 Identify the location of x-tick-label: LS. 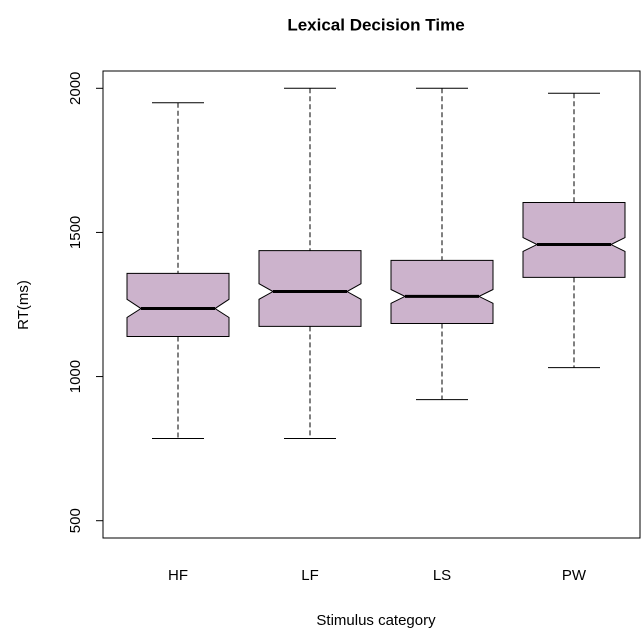
(442, 575).